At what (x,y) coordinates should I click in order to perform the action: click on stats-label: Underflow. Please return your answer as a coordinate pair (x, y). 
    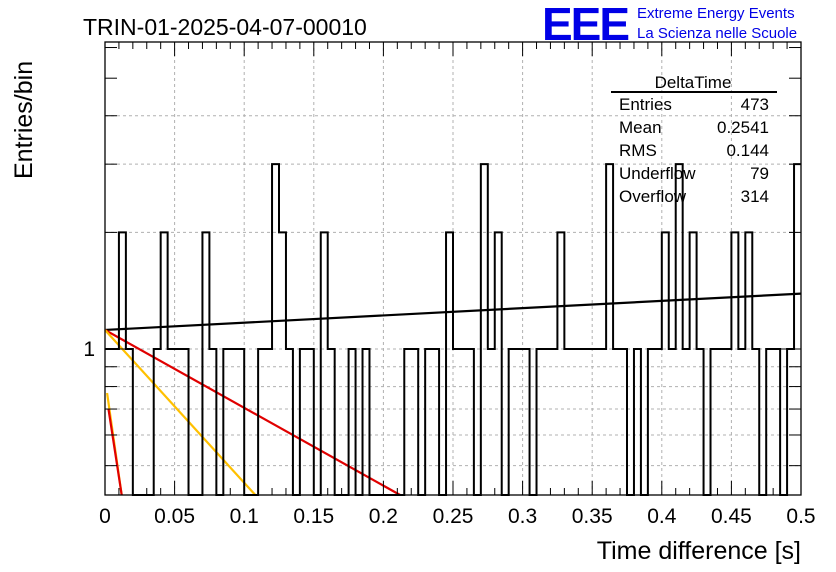
    Looking at the image, I should click on (657, 173).